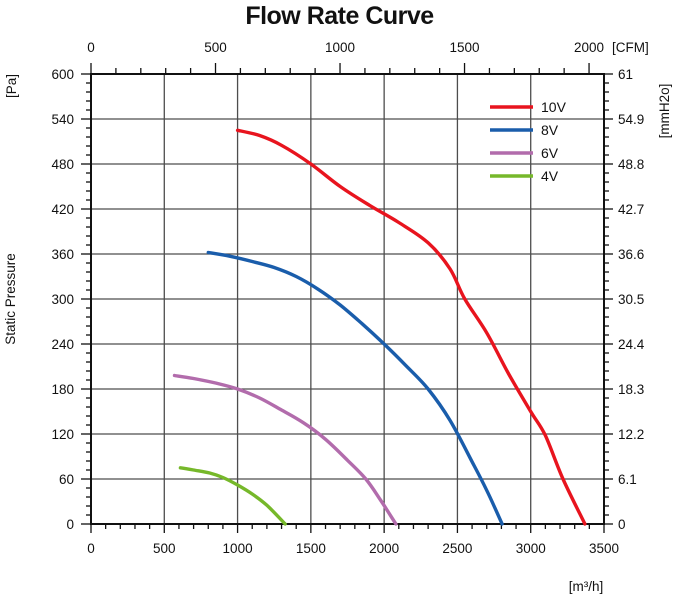  What do you see at coordinates (10, 299) in the screenshot?
I see `left-axis-title: Static Pressure` at bounding box center [10, 299].